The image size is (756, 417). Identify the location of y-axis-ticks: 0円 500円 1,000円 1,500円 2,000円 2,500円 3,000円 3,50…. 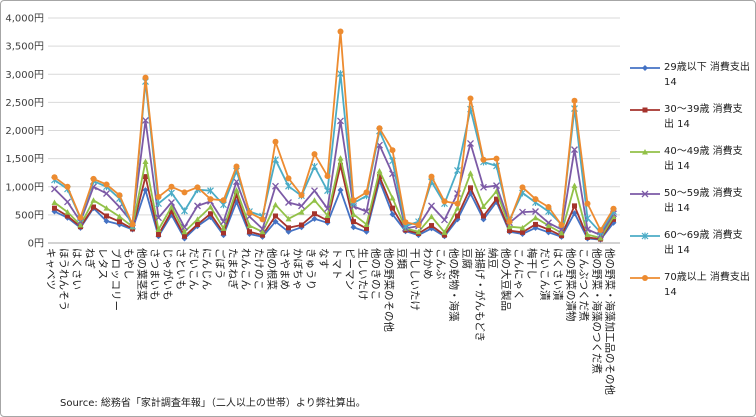
(24, 132).